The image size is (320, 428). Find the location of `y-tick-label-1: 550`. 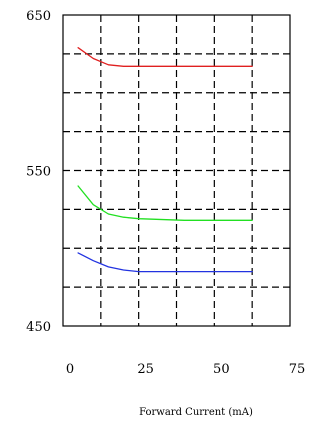

y-tick-label-1: 550 is located at coordinates (38, 172).